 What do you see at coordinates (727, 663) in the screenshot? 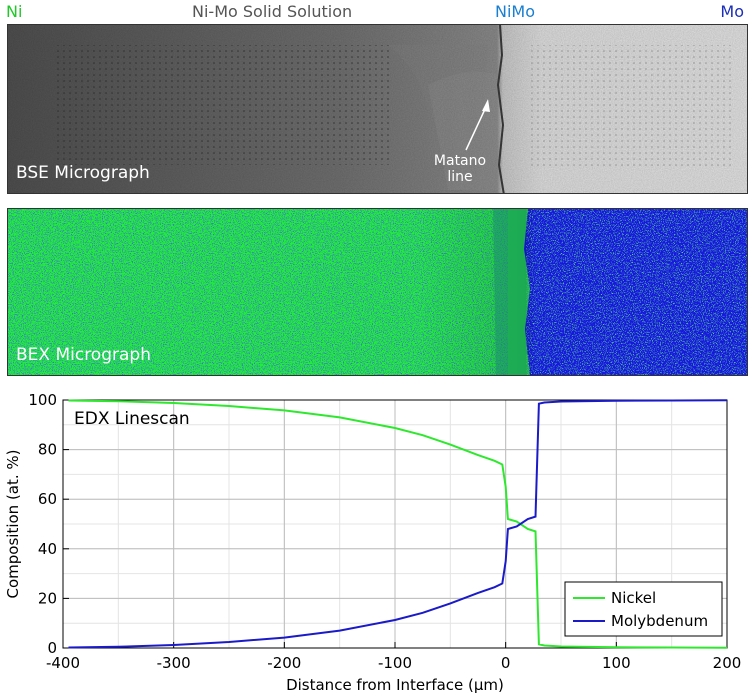
I see `x-tick-label: 200` at bounding box center [727, 663].